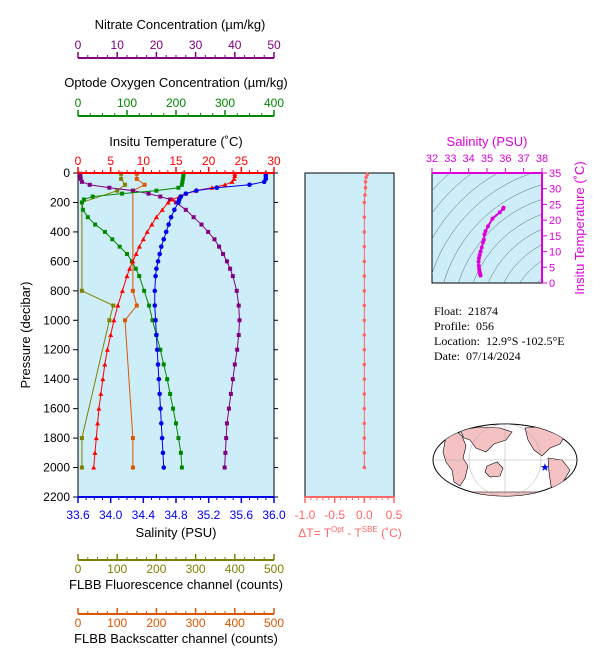 The width and height of the screenshot is (610, 664). What do you see at coordinates (103, 320) in the screenshot?
I see `fluorescence-line` at bounding box center [103, 320].